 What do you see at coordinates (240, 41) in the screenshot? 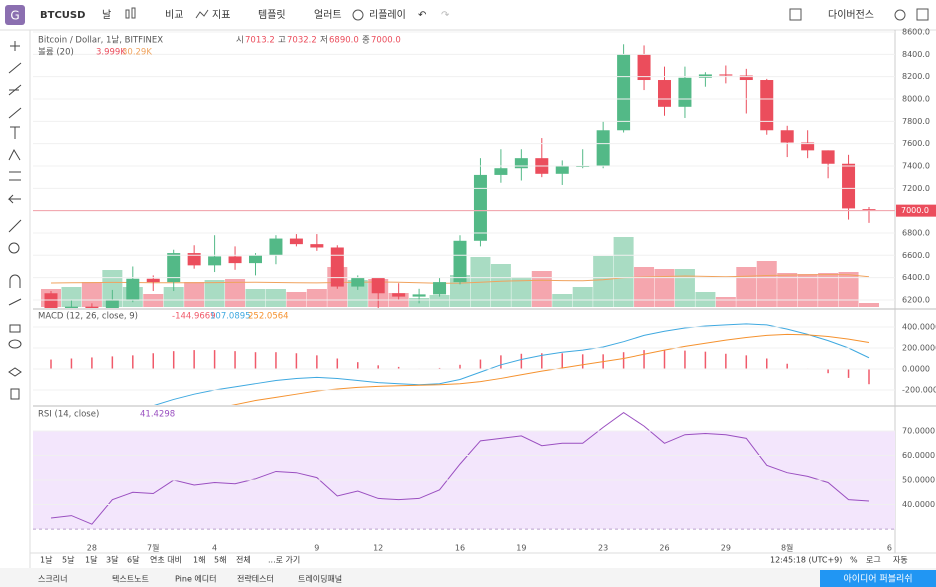
I see `ohlc-label: 시` at bounding box center [240, 41].